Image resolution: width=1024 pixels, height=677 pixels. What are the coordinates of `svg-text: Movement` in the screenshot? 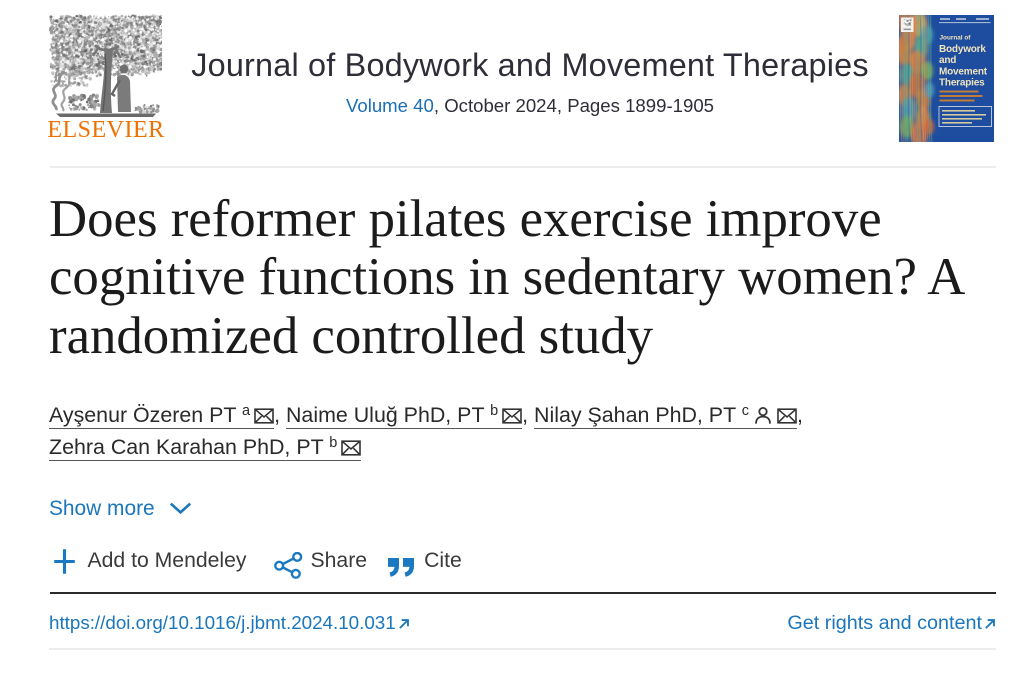 It's located at (963, 71).